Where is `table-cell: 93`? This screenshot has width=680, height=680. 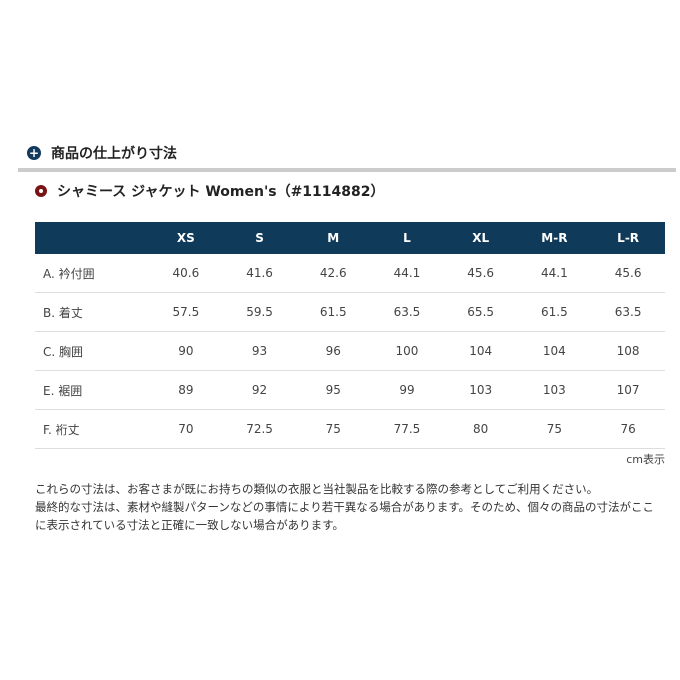 table-cell: 93 is located at coordinates (259, 351).